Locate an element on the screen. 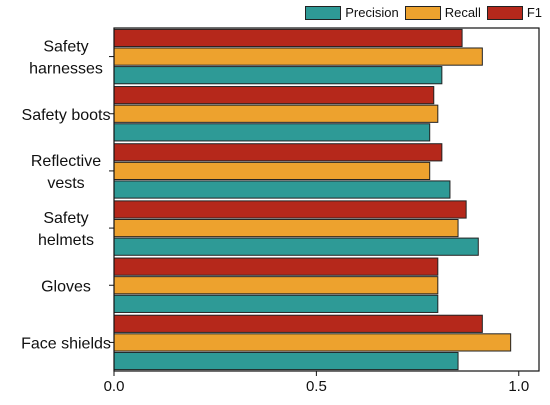  legend-label-recall: Recall is located at coordinates (462, 12).